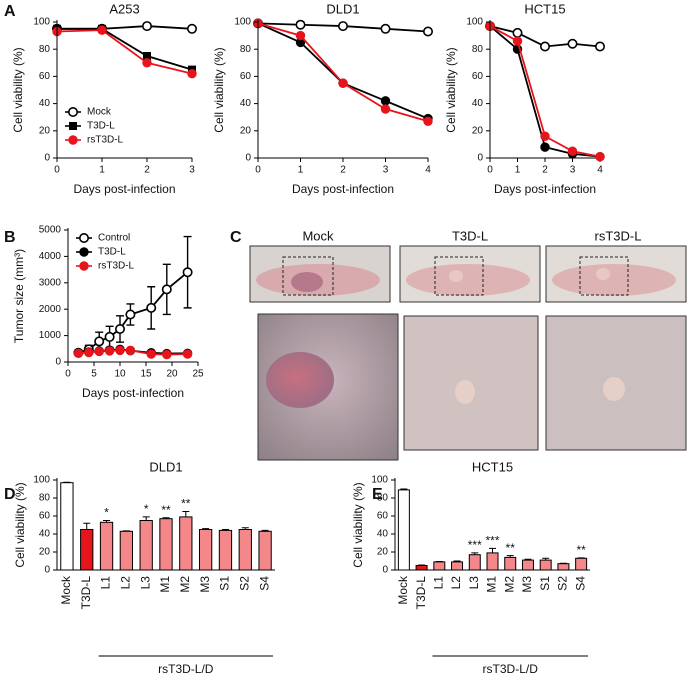 This screenshot has height=695, width=700. What do you see at coordinates (112, 252) in the screenshot?
I see `legend-label: T3D-L` at bounding box center [112, 252].